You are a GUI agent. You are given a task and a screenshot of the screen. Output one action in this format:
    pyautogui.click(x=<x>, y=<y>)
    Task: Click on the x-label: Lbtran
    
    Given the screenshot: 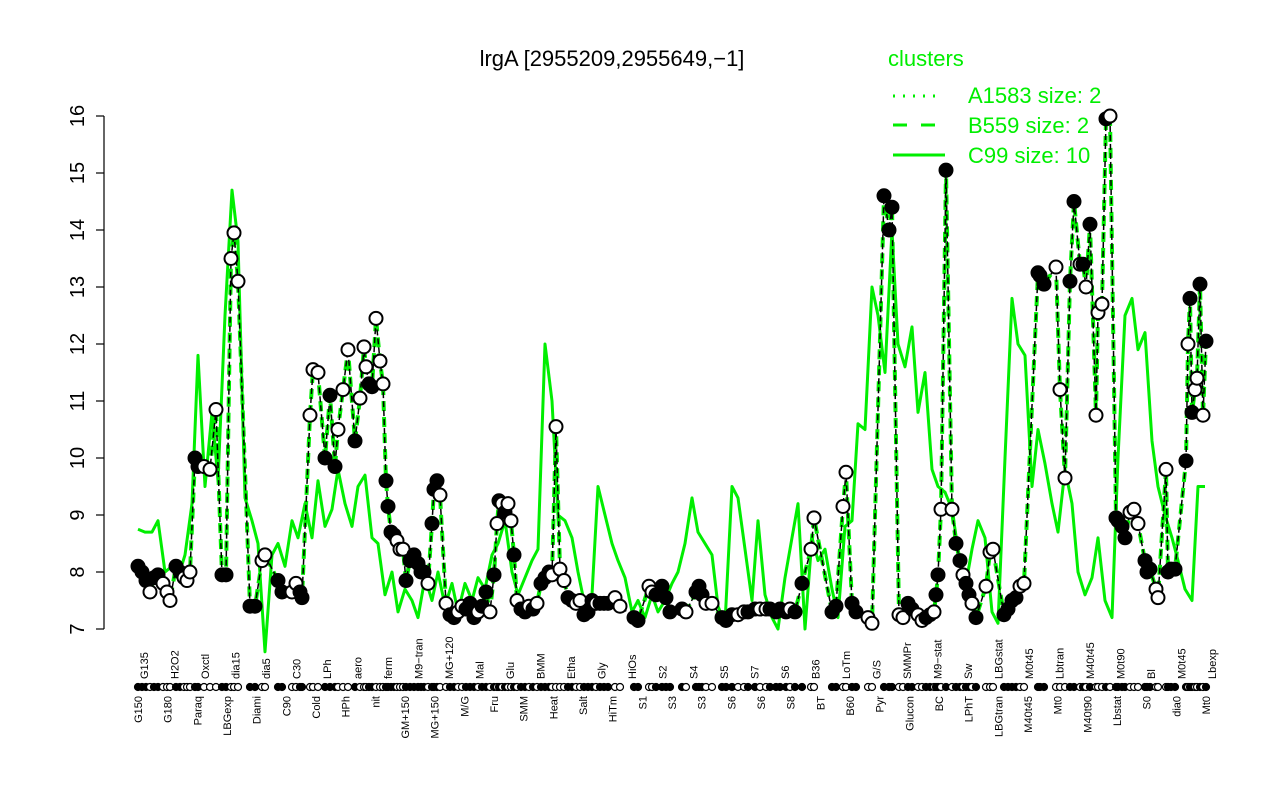 What is the action you would take?
    pyautogui.click(x=1060, y=663)
    